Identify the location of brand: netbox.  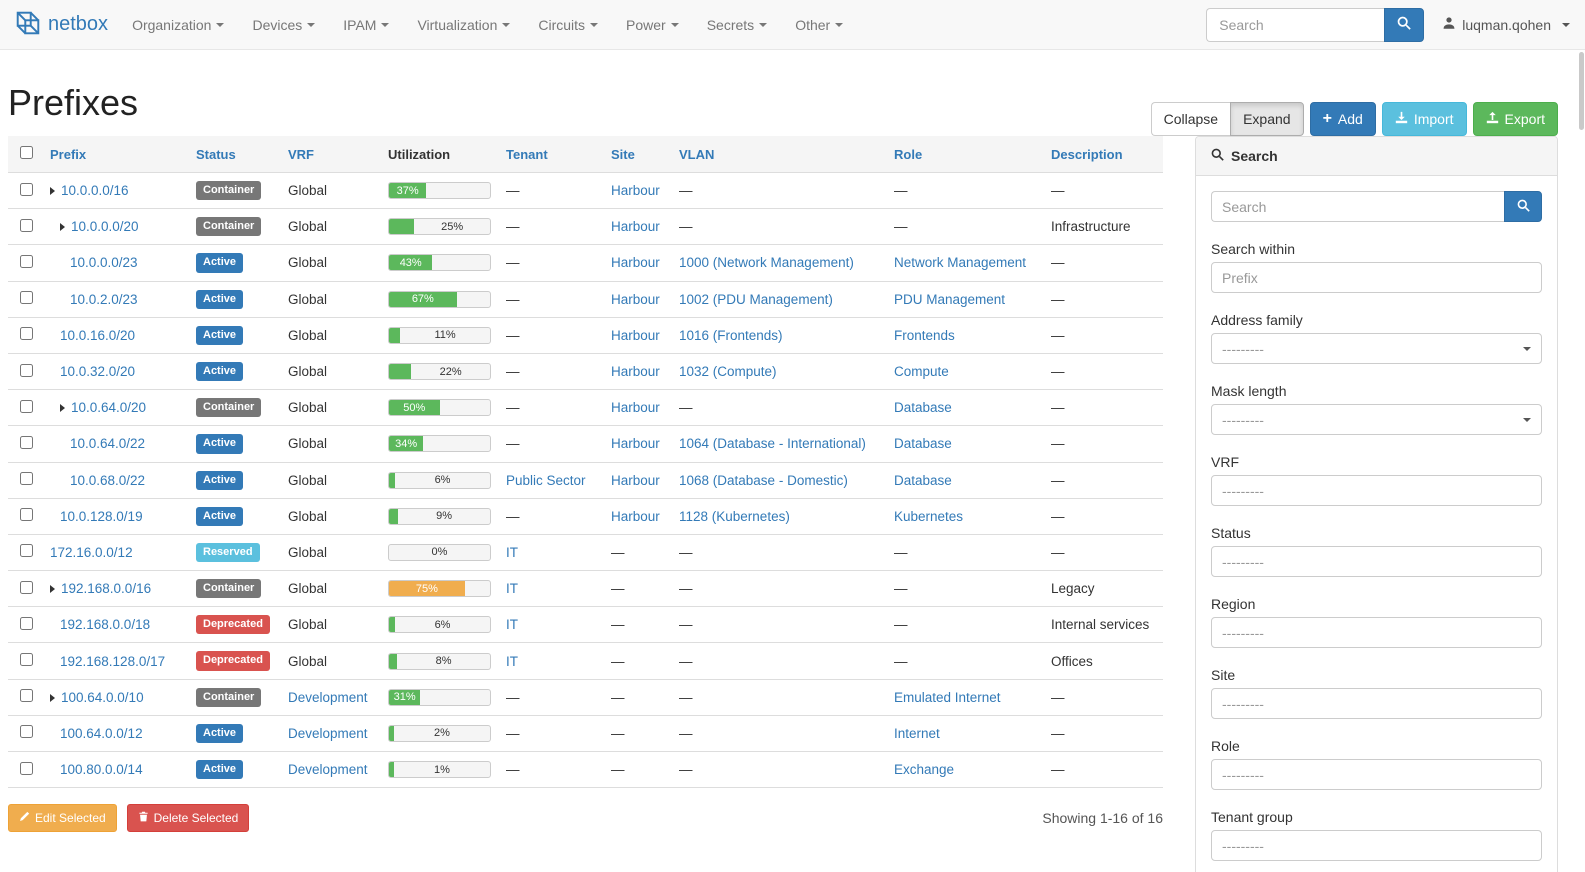
(61, 24).